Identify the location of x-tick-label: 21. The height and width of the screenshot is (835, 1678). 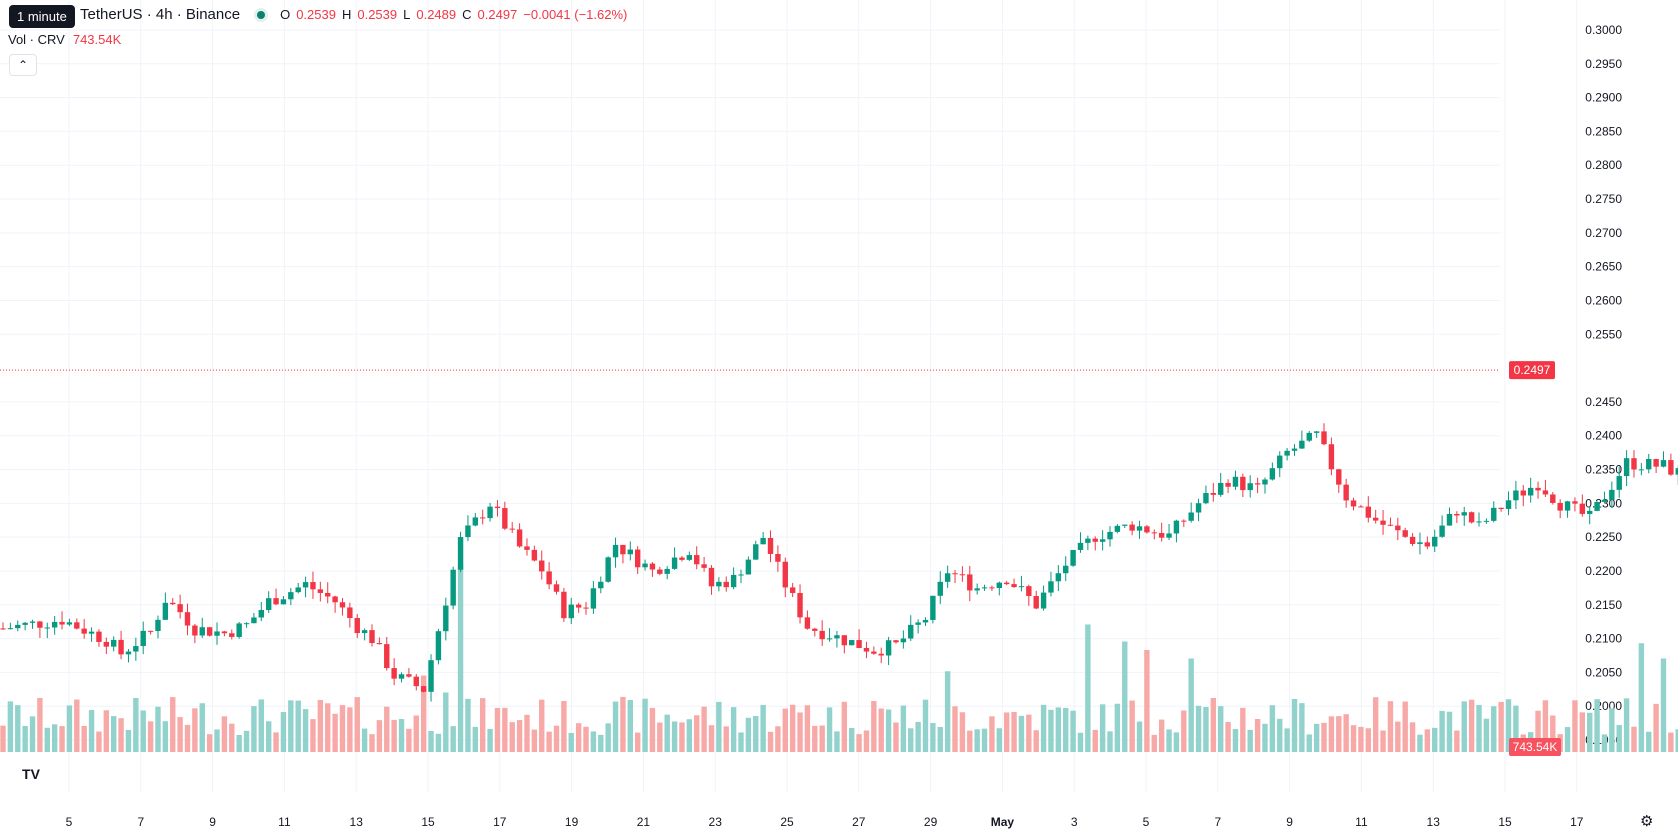
(644, 822).